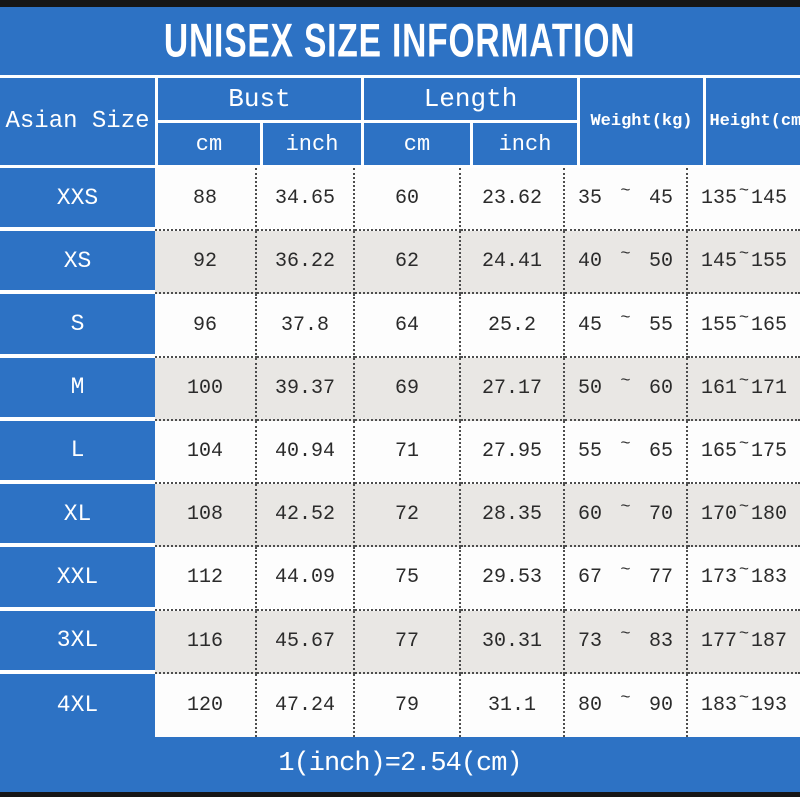 The image size is (800, 800). What do you see at coordinates (719, 705) in the screenshot?
I see `height-min: 183` at bounding box center [719, 705].